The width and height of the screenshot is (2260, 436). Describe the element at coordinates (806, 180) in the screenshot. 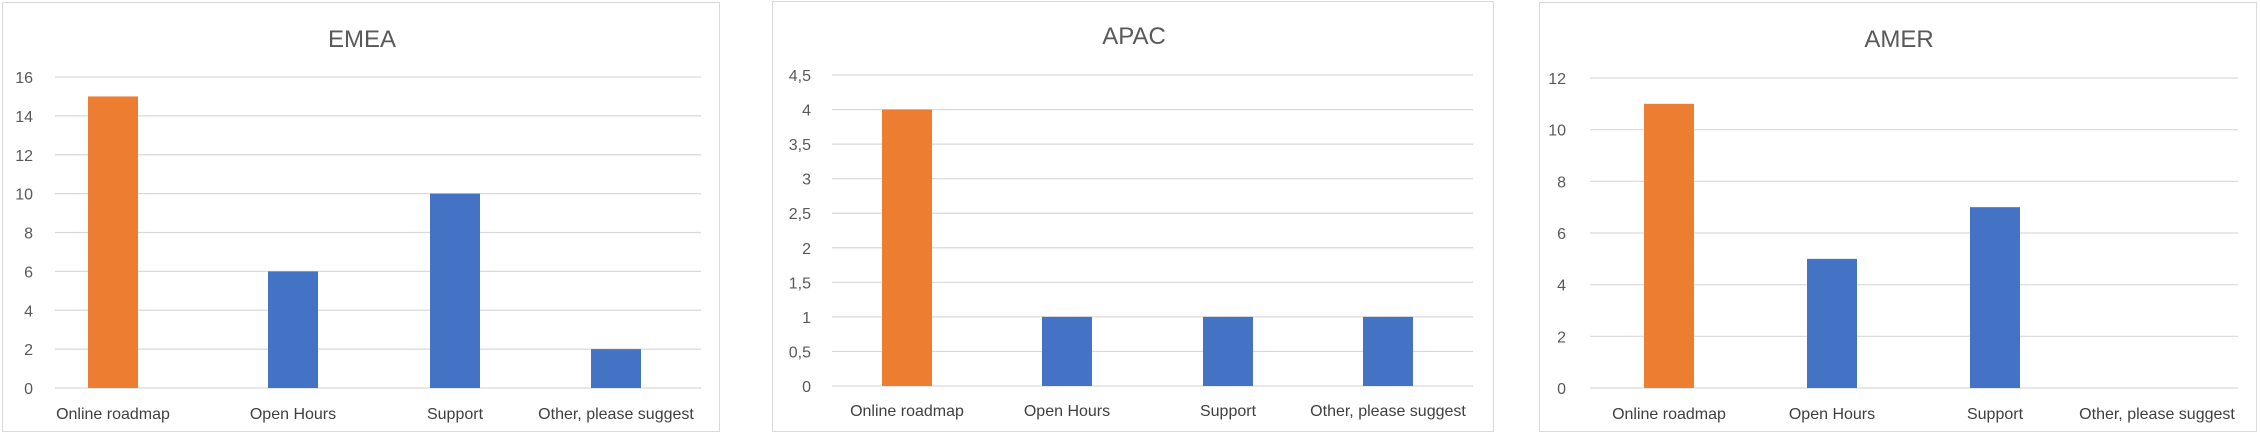

I see `y-tick-label: 3` at that location.